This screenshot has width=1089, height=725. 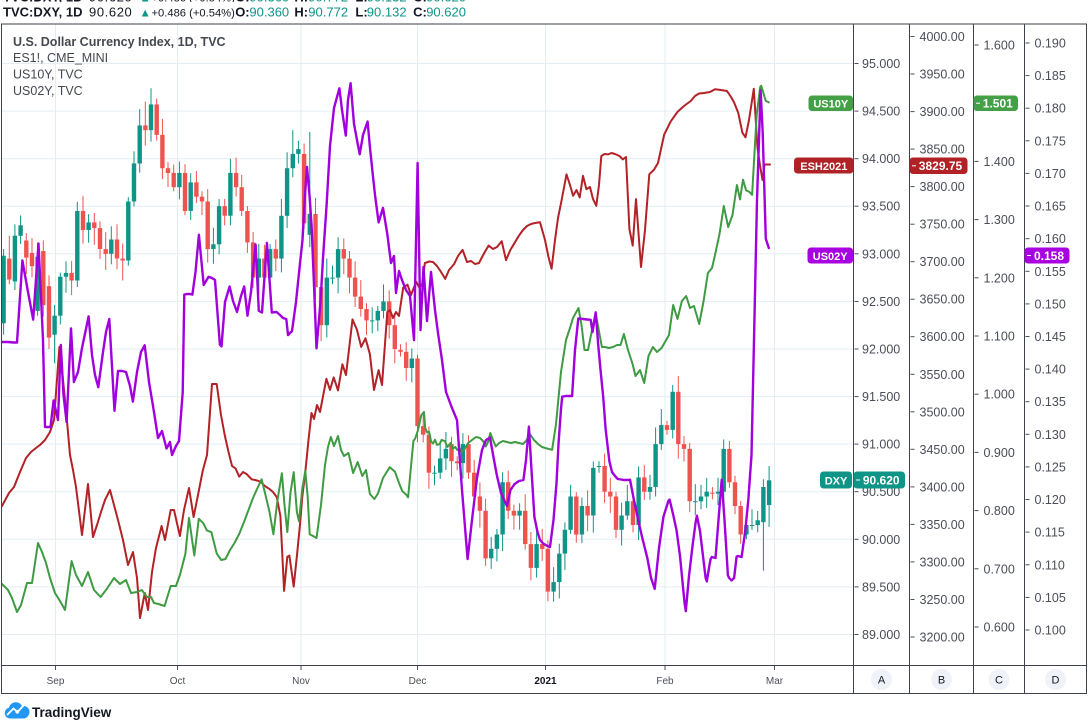 What do you see at coordinates (942, 487) in the screenshot?
I see `svg-text: 3400.00` at bounding box center [942, 487].